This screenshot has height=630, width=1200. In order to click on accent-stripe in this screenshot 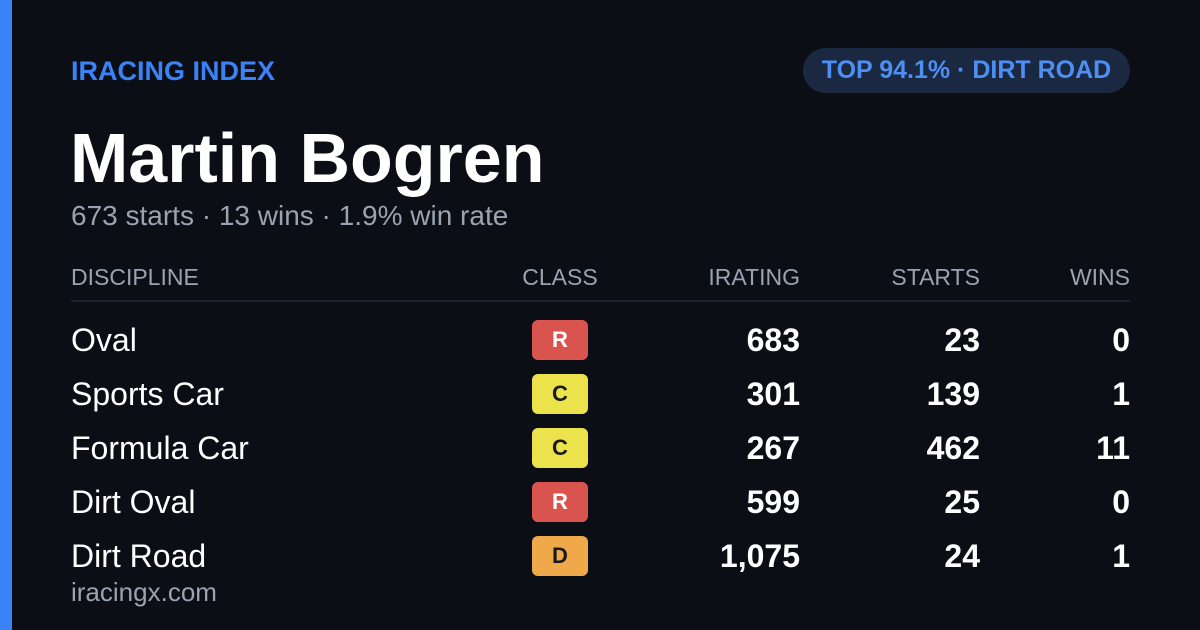, I will do `click(6, 315)`.